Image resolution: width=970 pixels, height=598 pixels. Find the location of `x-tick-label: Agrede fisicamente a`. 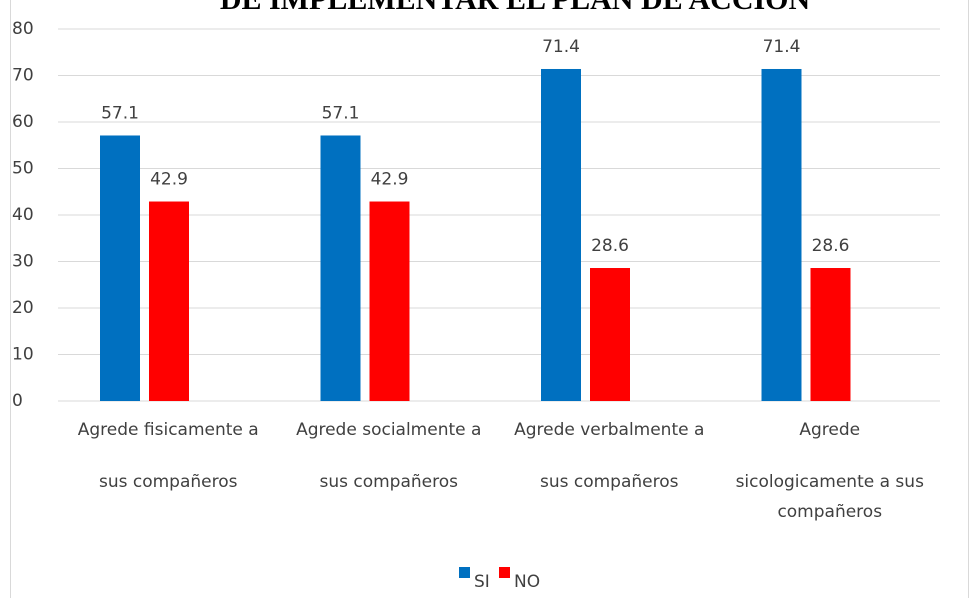

x-tick-label: Agrede fisicamente a is located at coordinates (168, 430).